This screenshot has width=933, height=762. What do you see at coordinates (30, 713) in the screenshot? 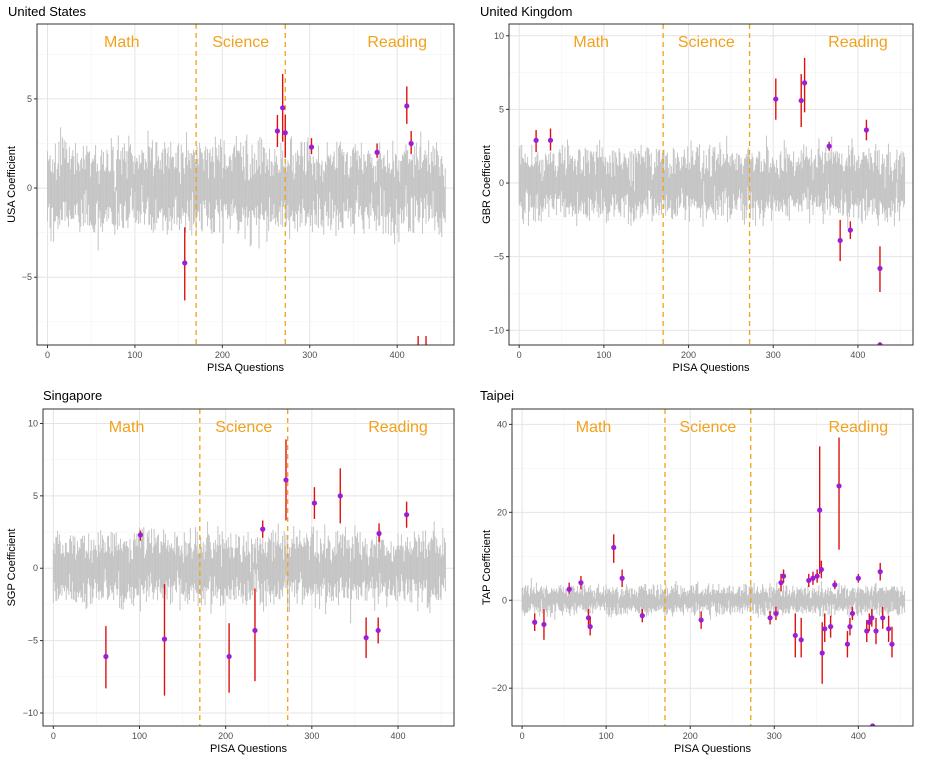
I see `y-tick-label: −10` at bounding box center [30, 713].